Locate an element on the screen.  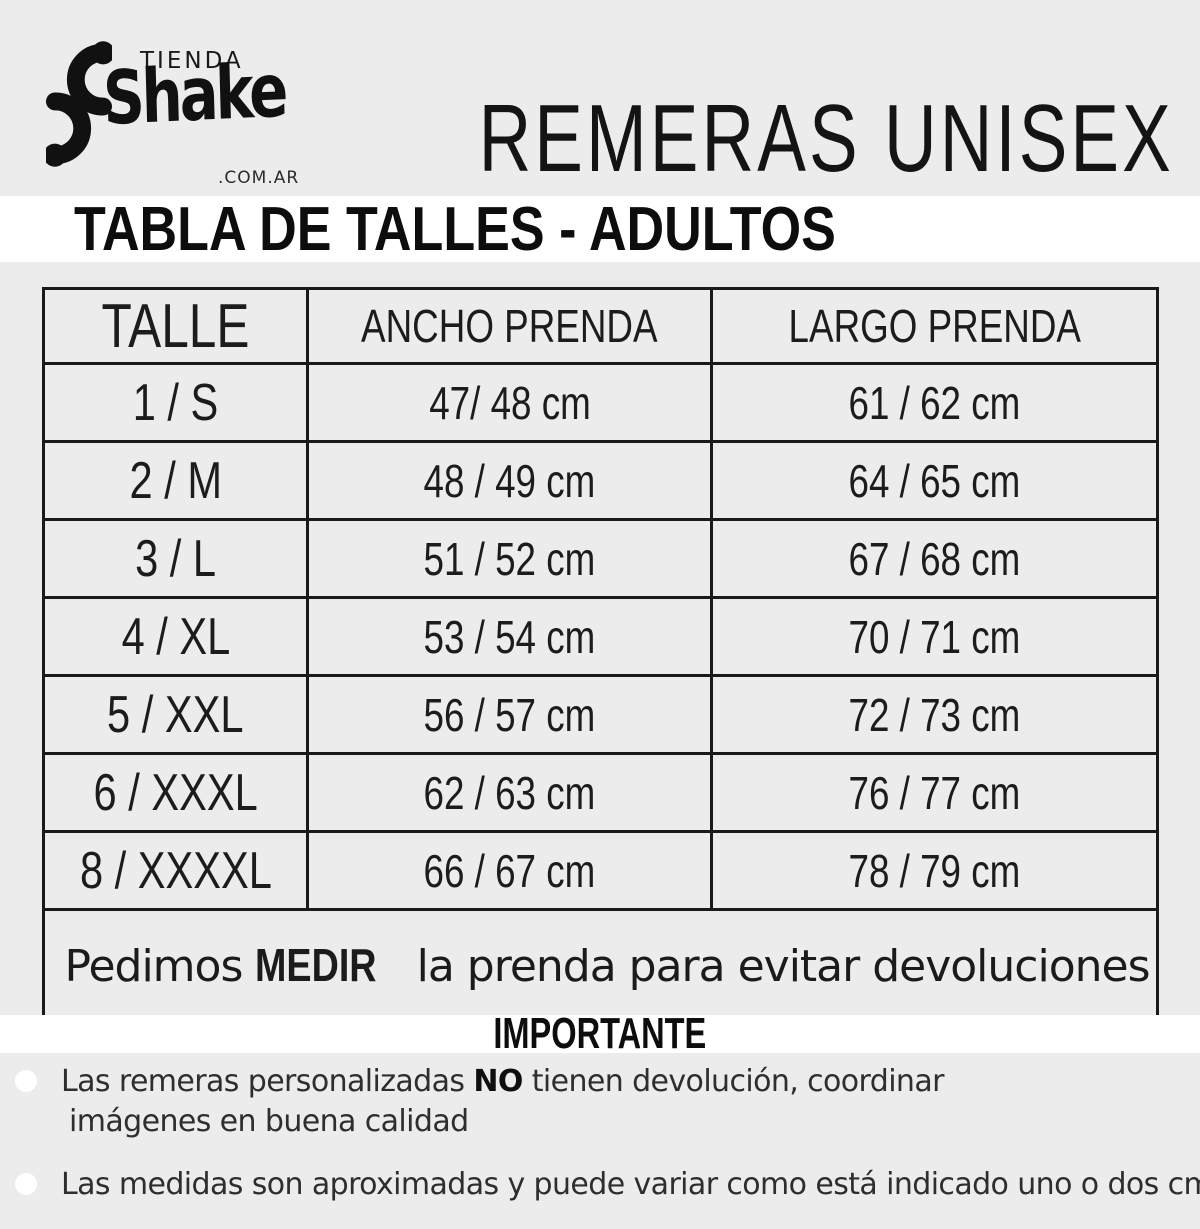
largo-cell: 61 / 62 cm is located at coordinates (934, 402).